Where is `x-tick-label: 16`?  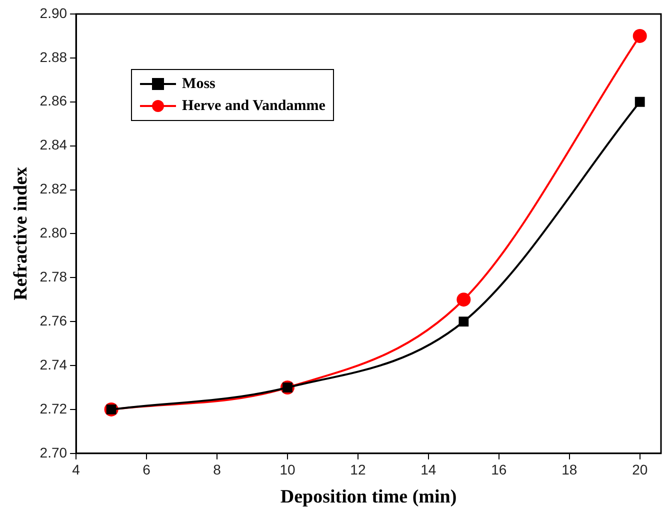
x-tick-label: 16 is located at coordinates (499, 470).